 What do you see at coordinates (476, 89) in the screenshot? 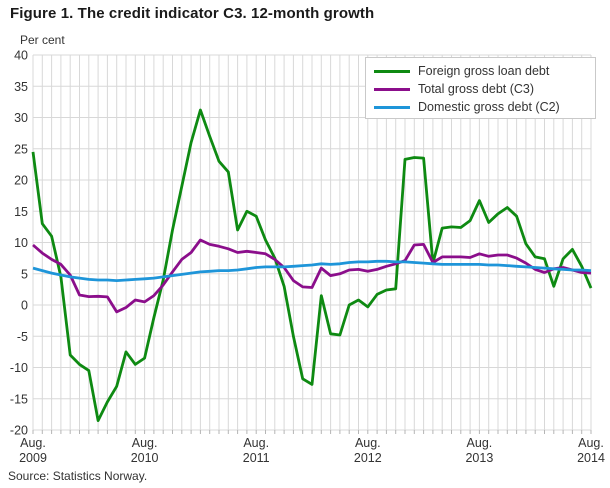
I see `legend-label: Total gross debt (C3)` at bounding box center [476, 89].